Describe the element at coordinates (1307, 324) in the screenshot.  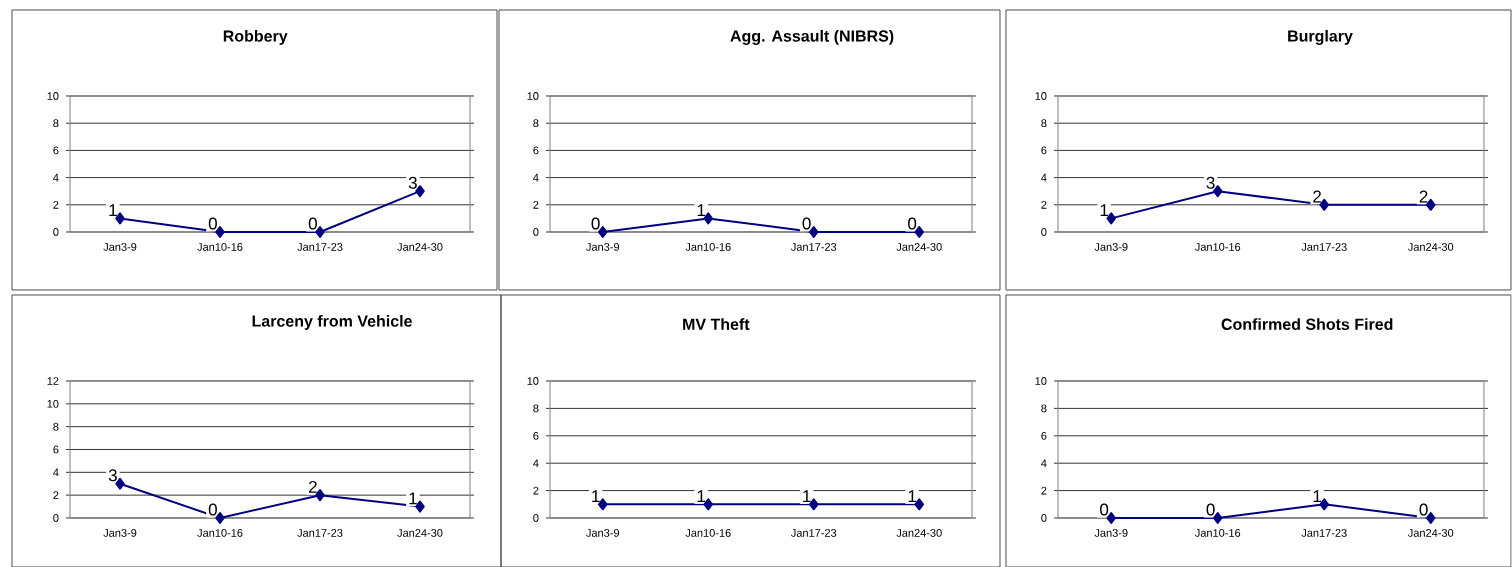
I see `chart-title: Confirmed Shots Fired` at that location.